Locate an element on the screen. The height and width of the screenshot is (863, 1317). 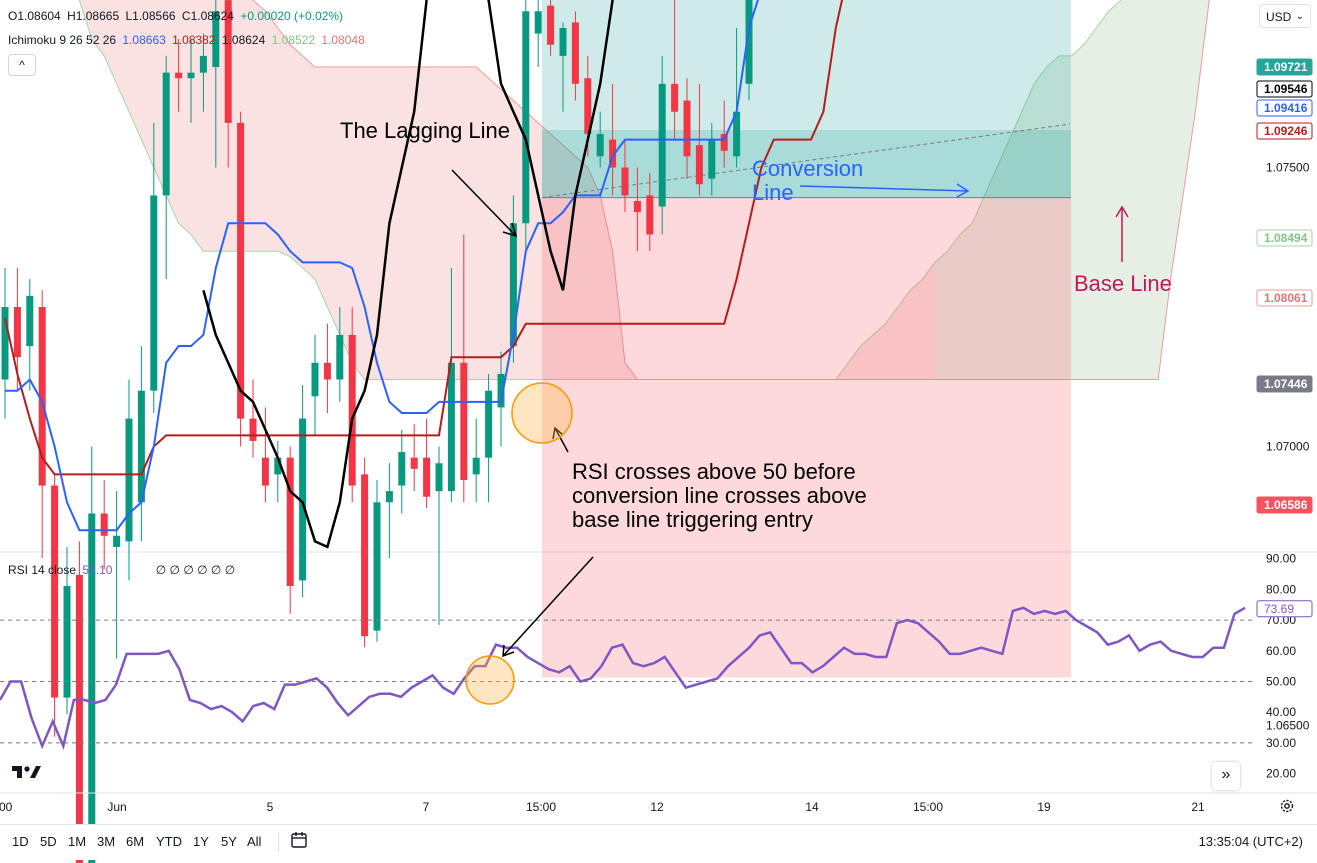
rsi-legend: RSI 14 close 58.10 ∅ ∅ ∅ ∅ ∅ ∅ is located at coordinates (123, 570).